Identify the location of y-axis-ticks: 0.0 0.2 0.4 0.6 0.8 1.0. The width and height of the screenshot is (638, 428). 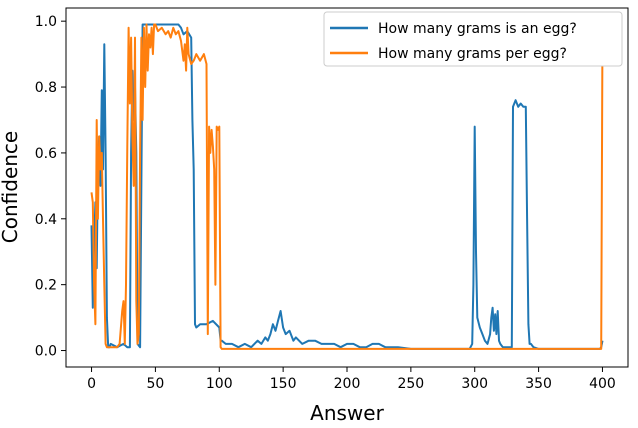
(50, 187).